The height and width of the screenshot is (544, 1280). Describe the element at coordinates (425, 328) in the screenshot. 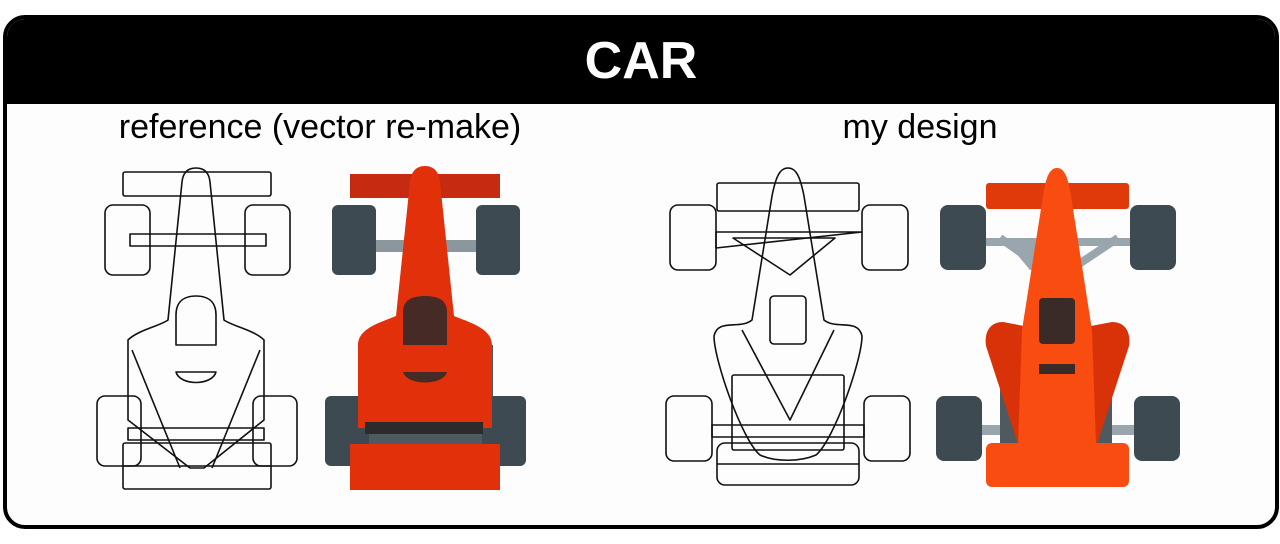

I see `reference-car-colored-icon` at that location.